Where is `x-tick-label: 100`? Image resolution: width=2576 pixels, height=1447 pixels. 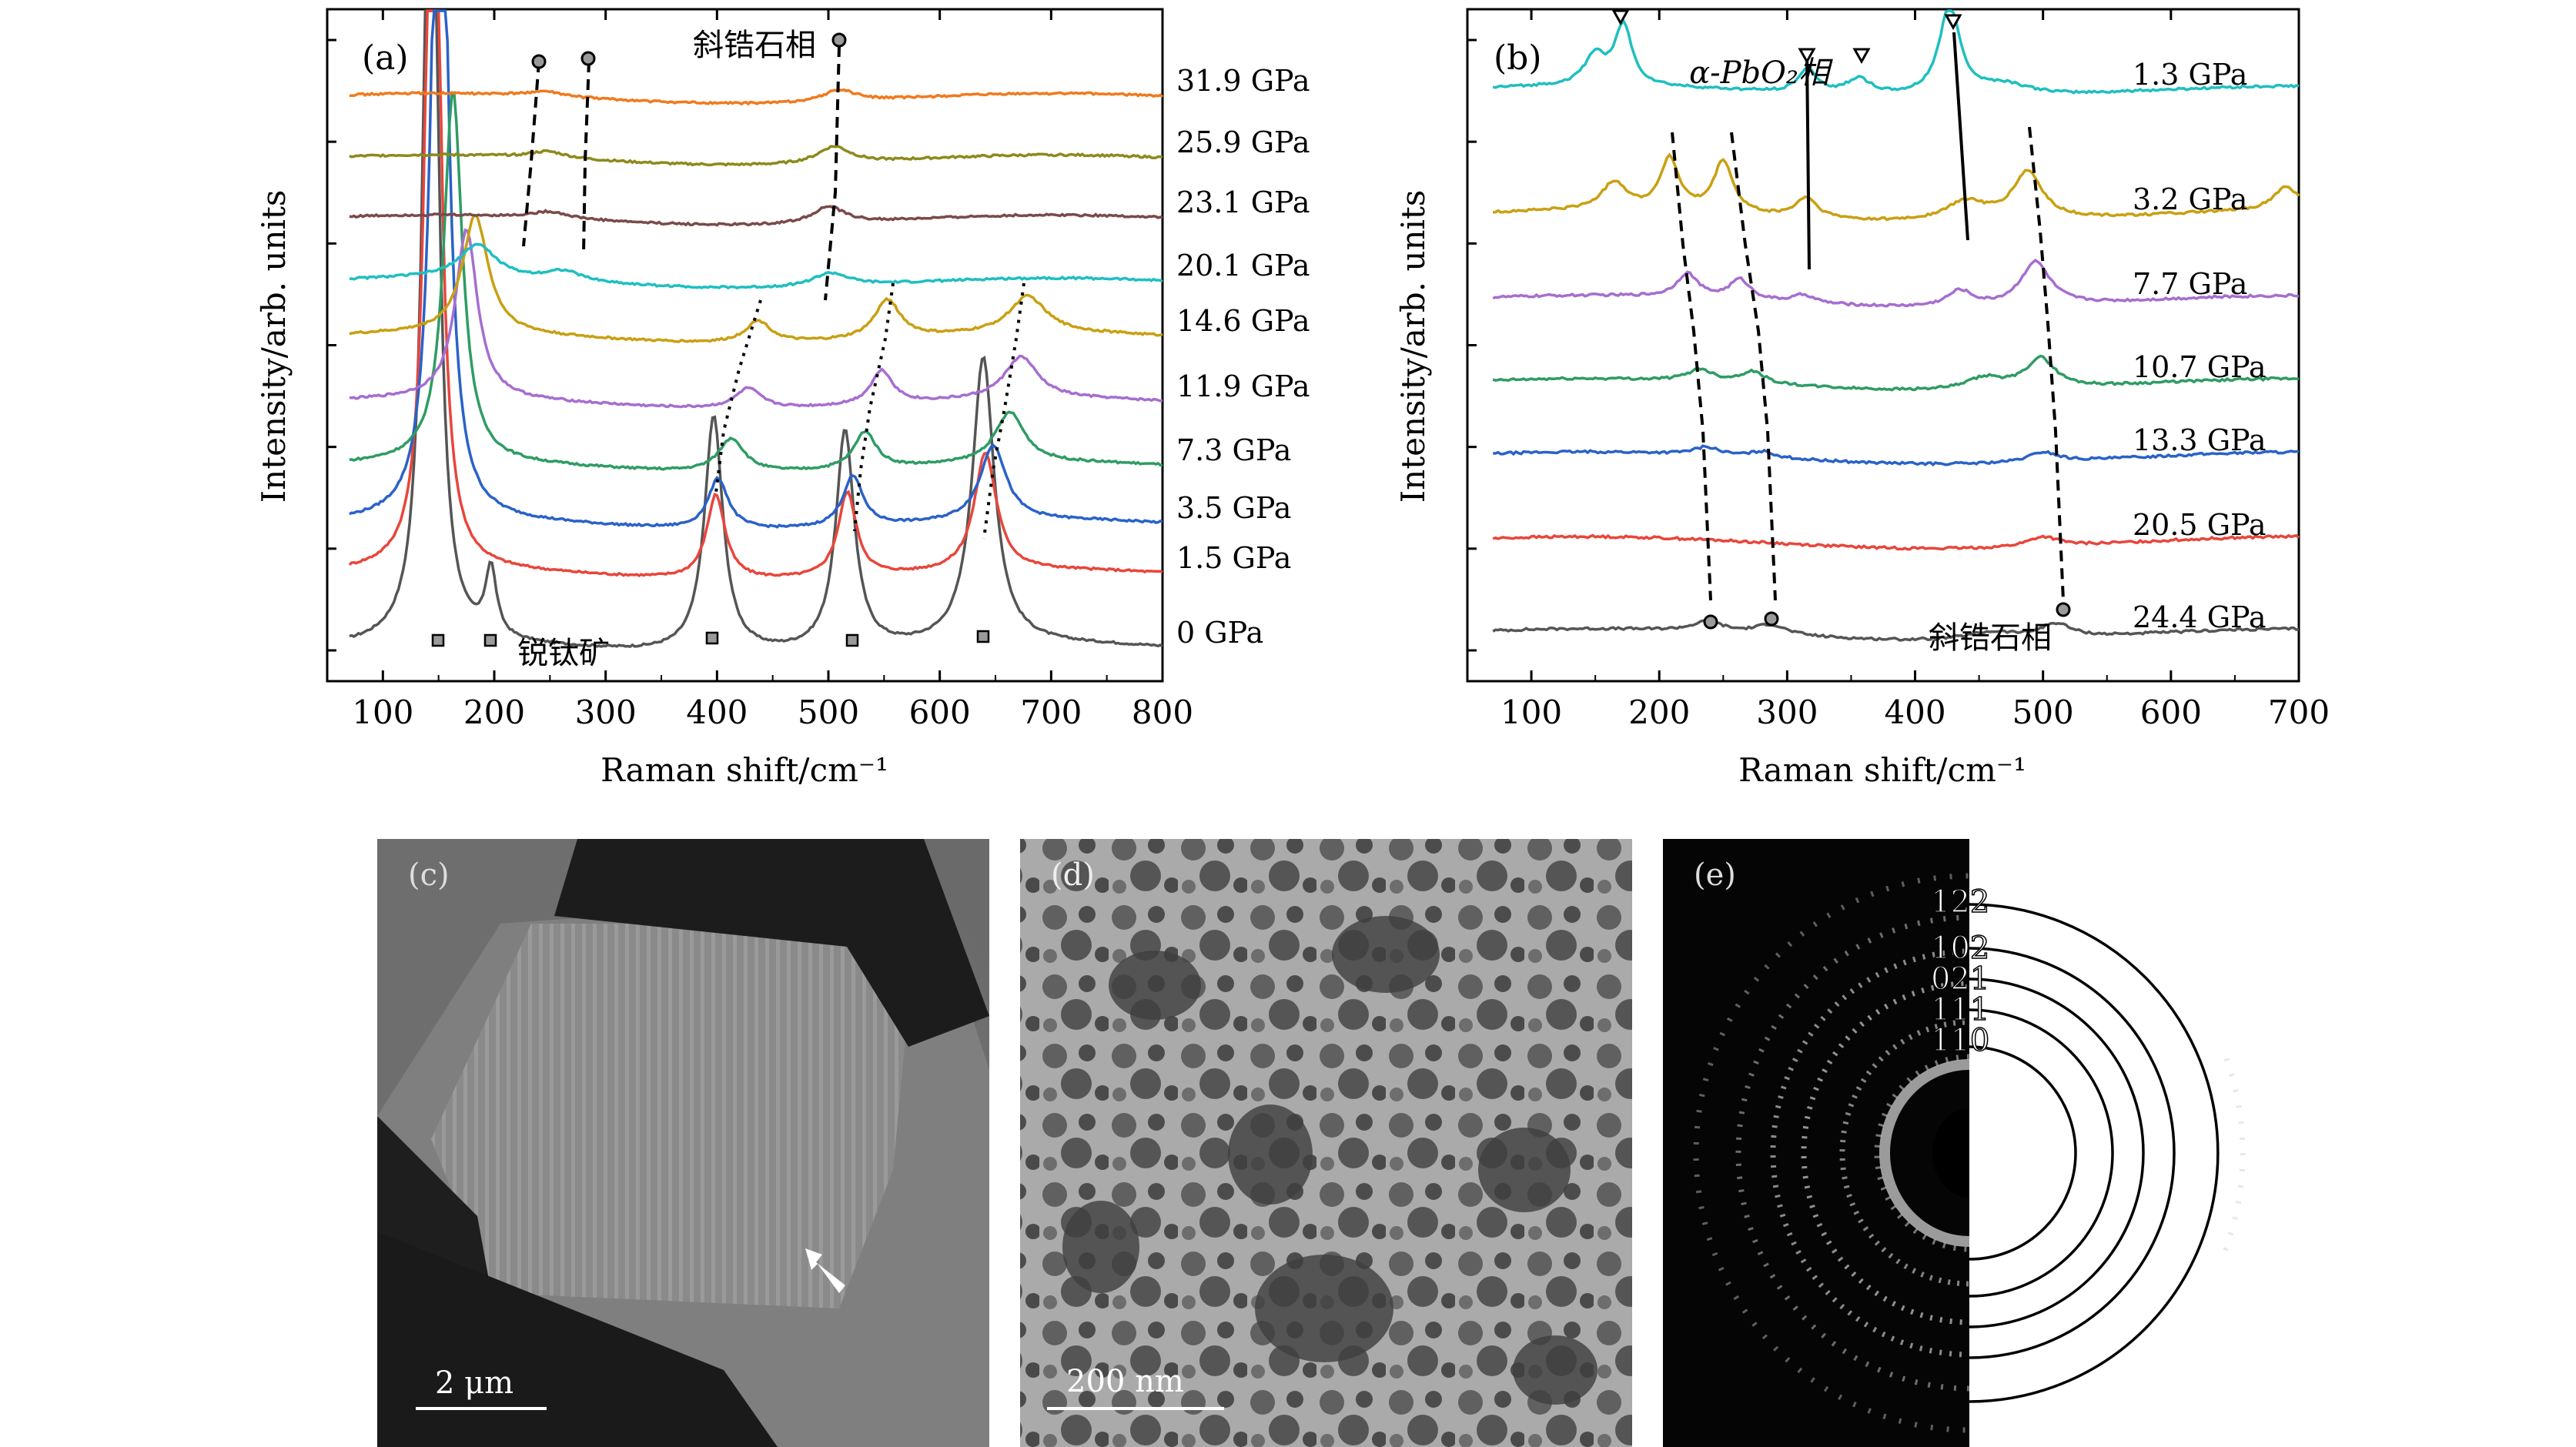
x-tick-label: 100 is located at coordinates (382, 712).